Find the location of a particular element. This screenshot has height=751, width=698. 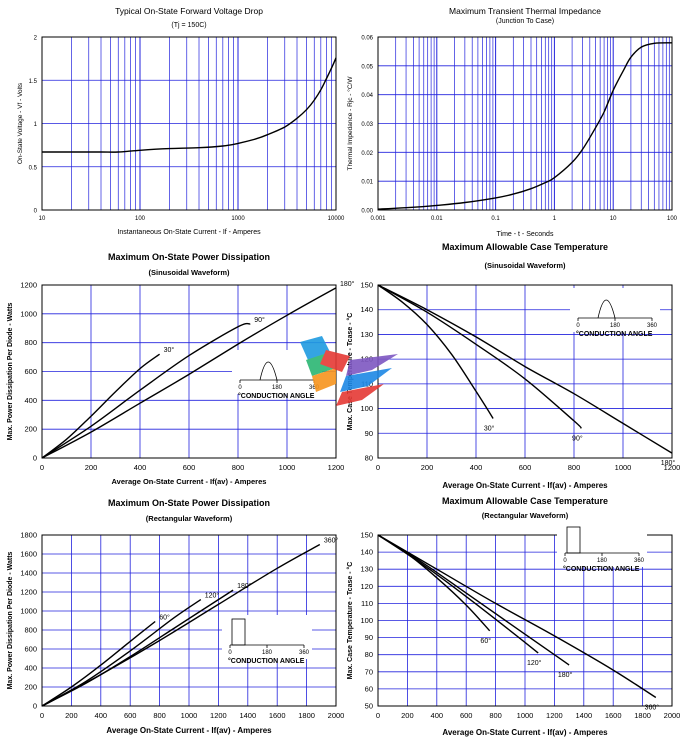

y-tick-label: 130 is located at coordinates (366, 334).